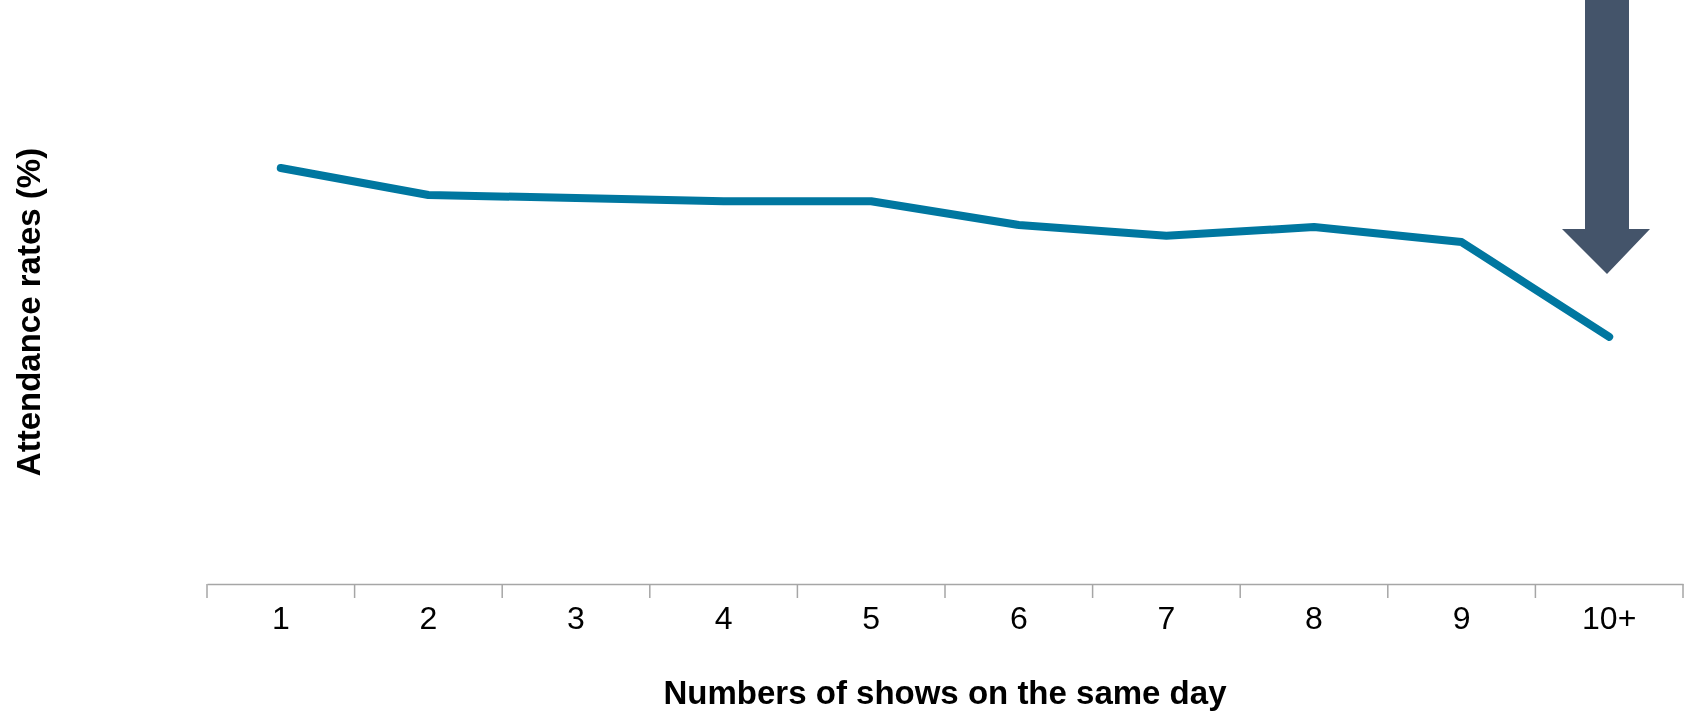  What do you see at coordinates (428, 617) in the screenshot?
I see `x-tick-label: 2` at bounding box center [428, 617].